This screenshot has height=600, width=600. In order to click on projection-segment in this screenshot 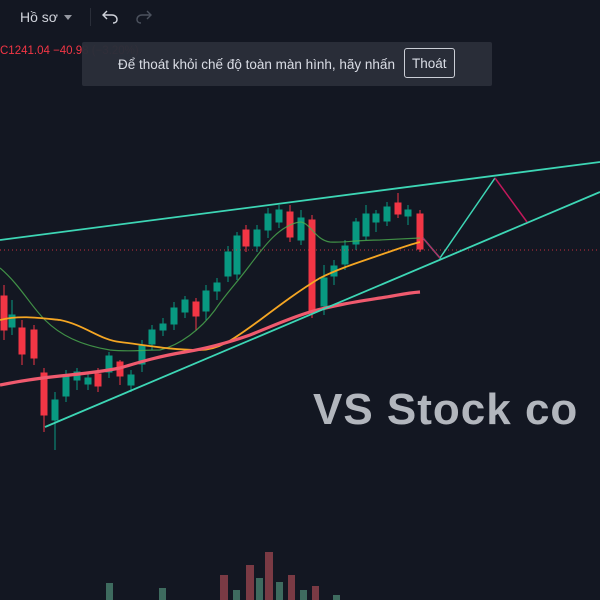, I will do `click(431, 248)`.